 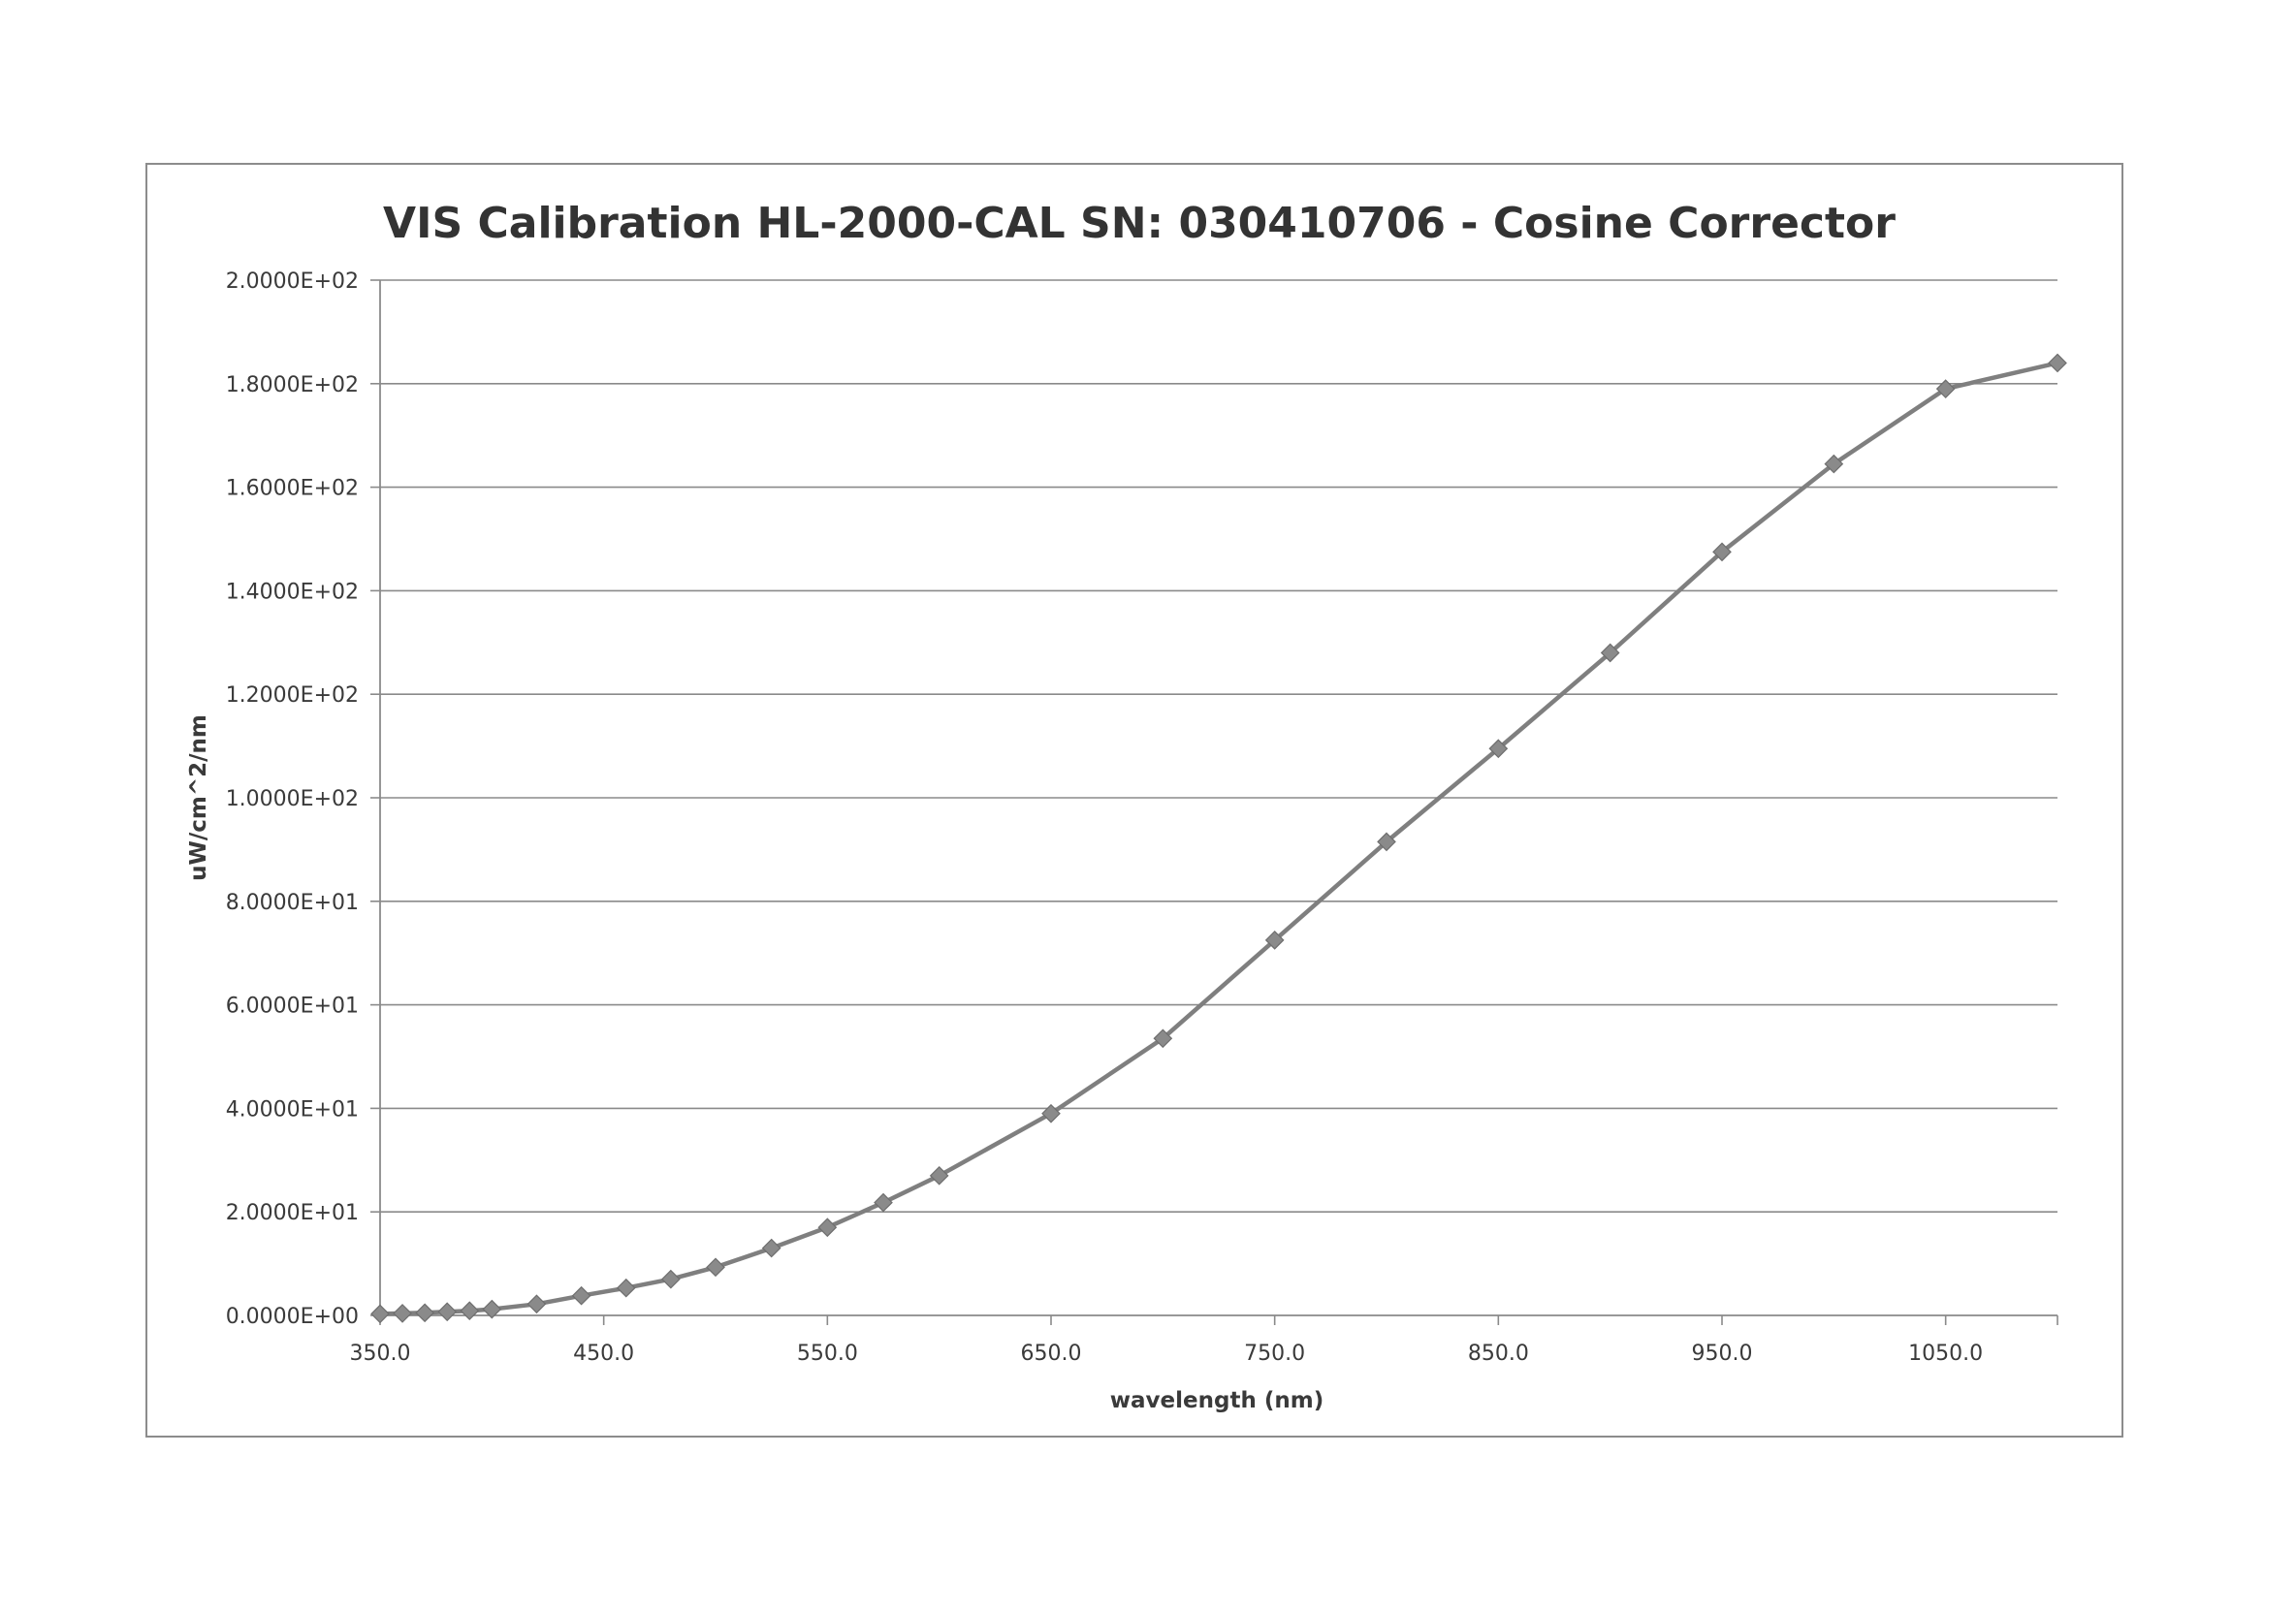 I want to click on y-axis-title: uW/cm^2/nm, so click(x=198, y=797).